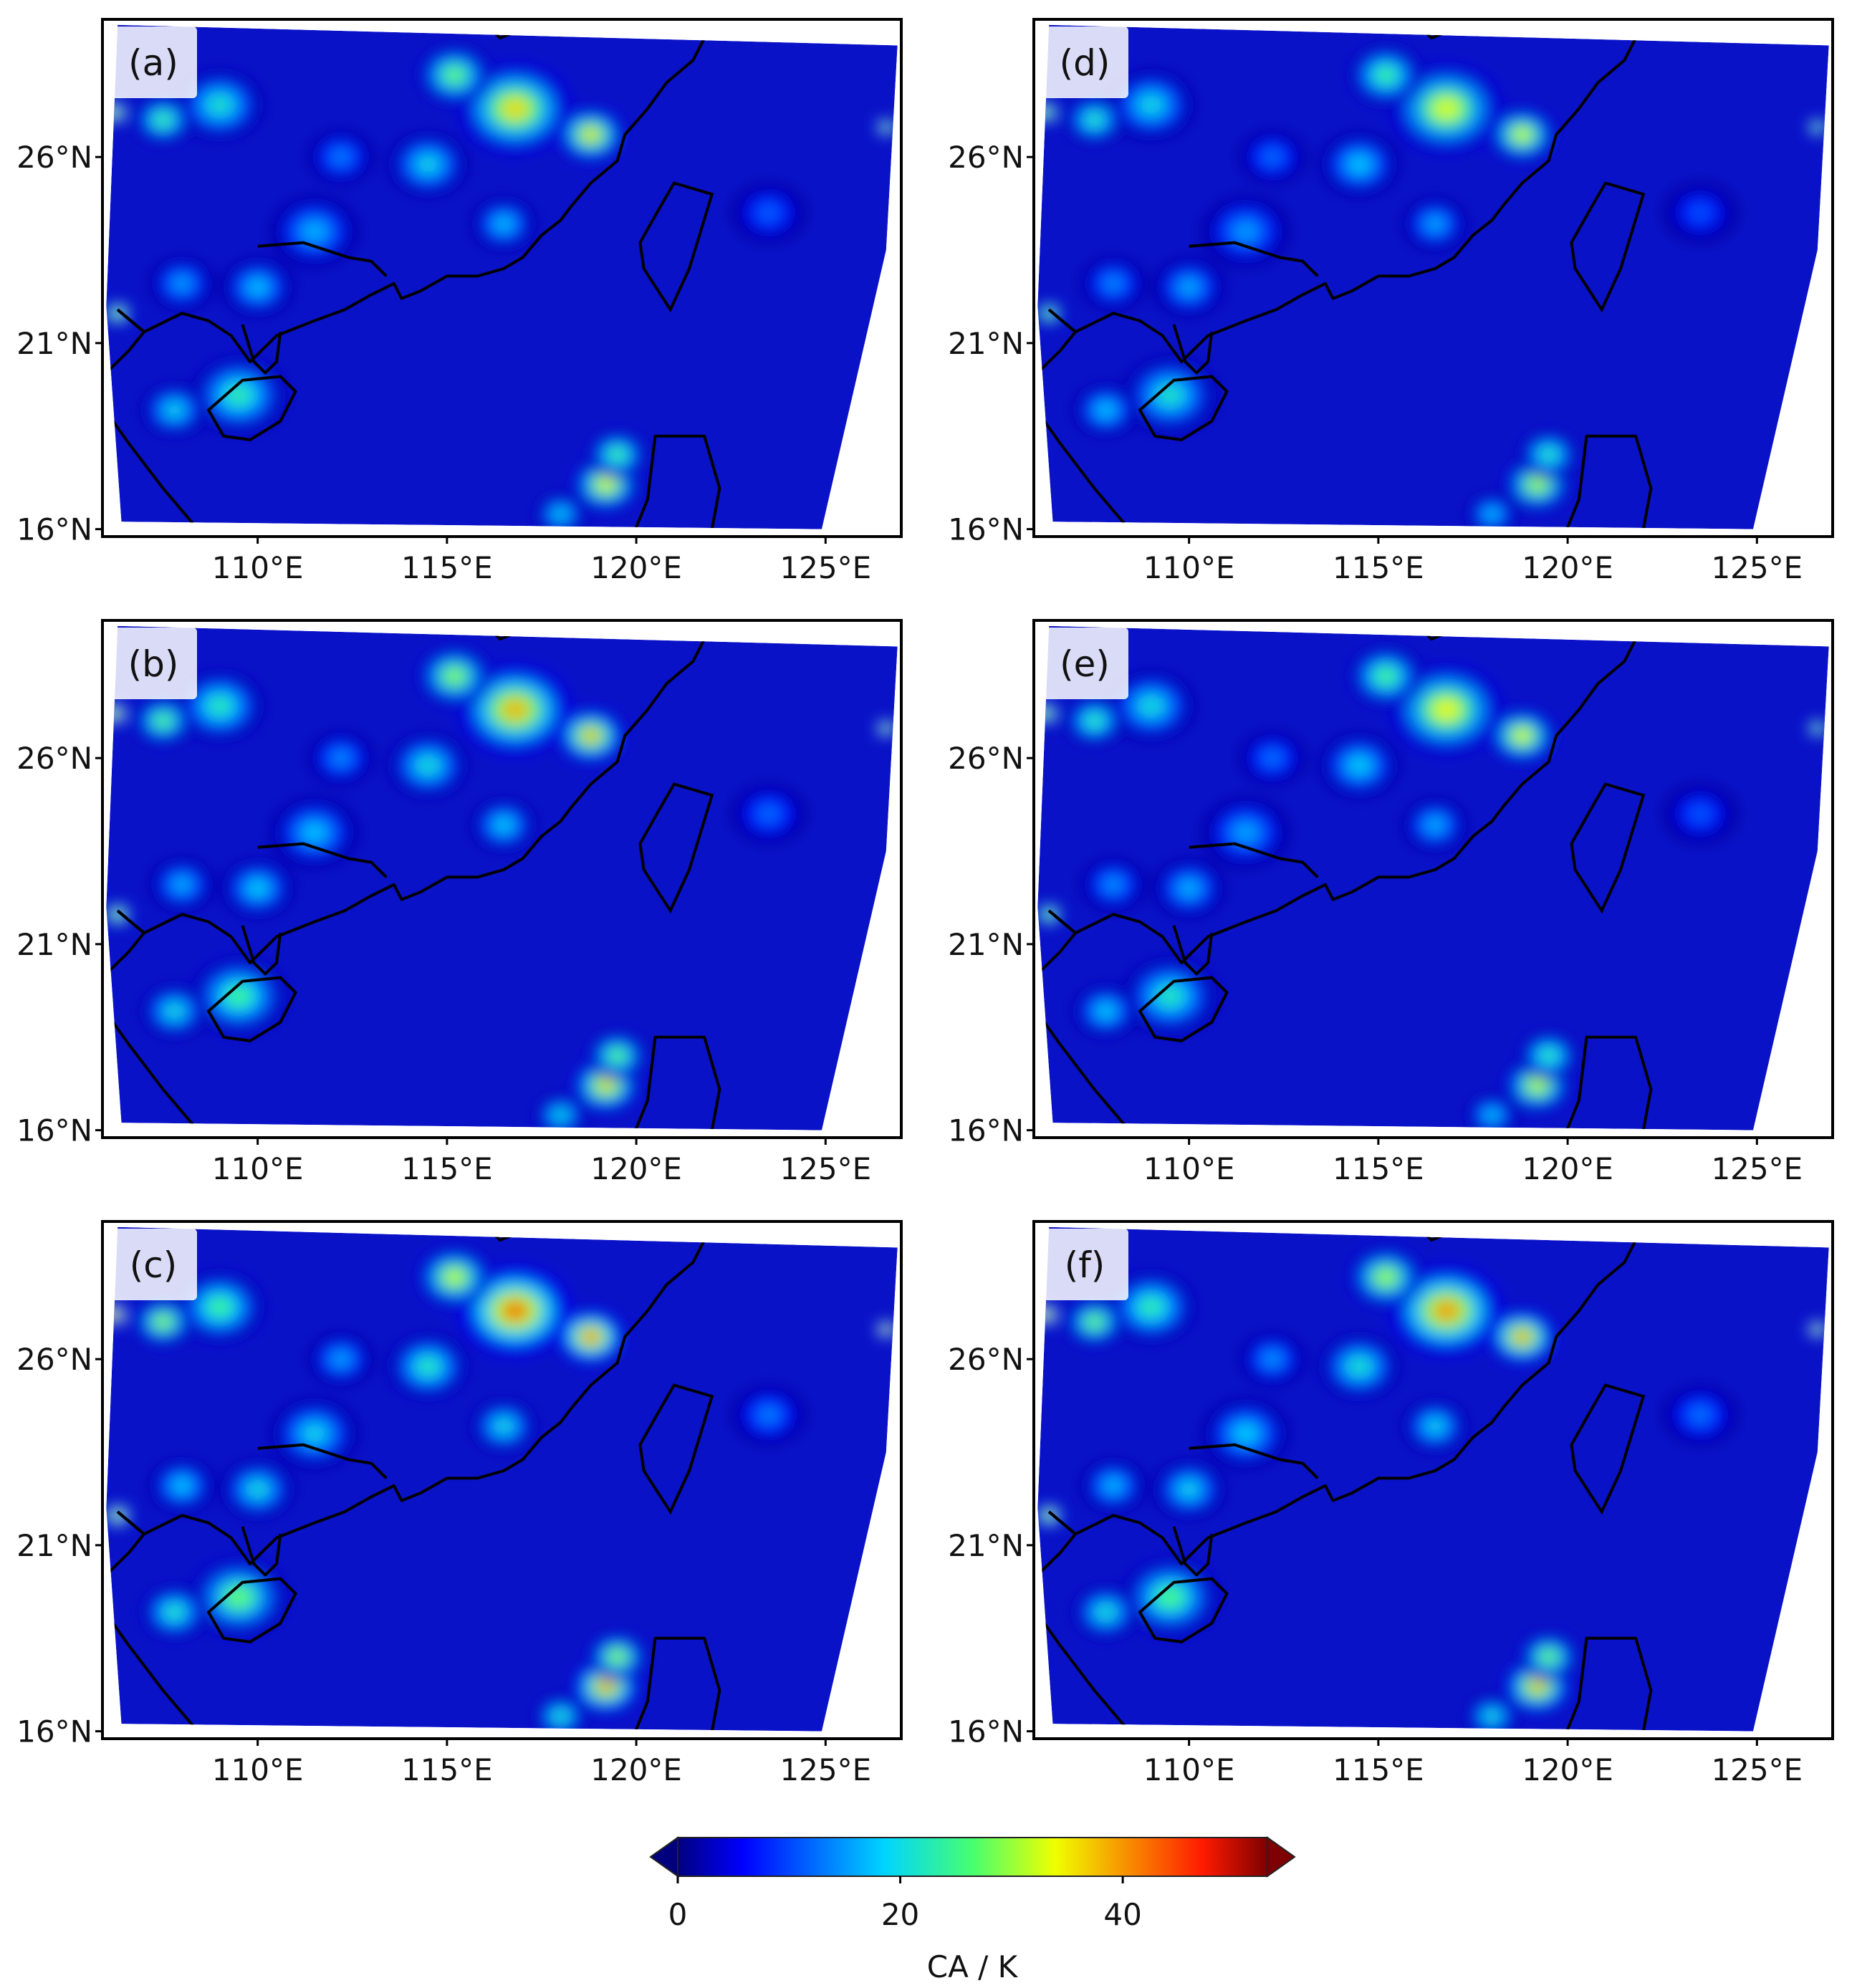 The image size is (1852, 1988). Describe the element at coordinates (153, 63) in the screenshot. I see `panel-tag: (a)` at that location.